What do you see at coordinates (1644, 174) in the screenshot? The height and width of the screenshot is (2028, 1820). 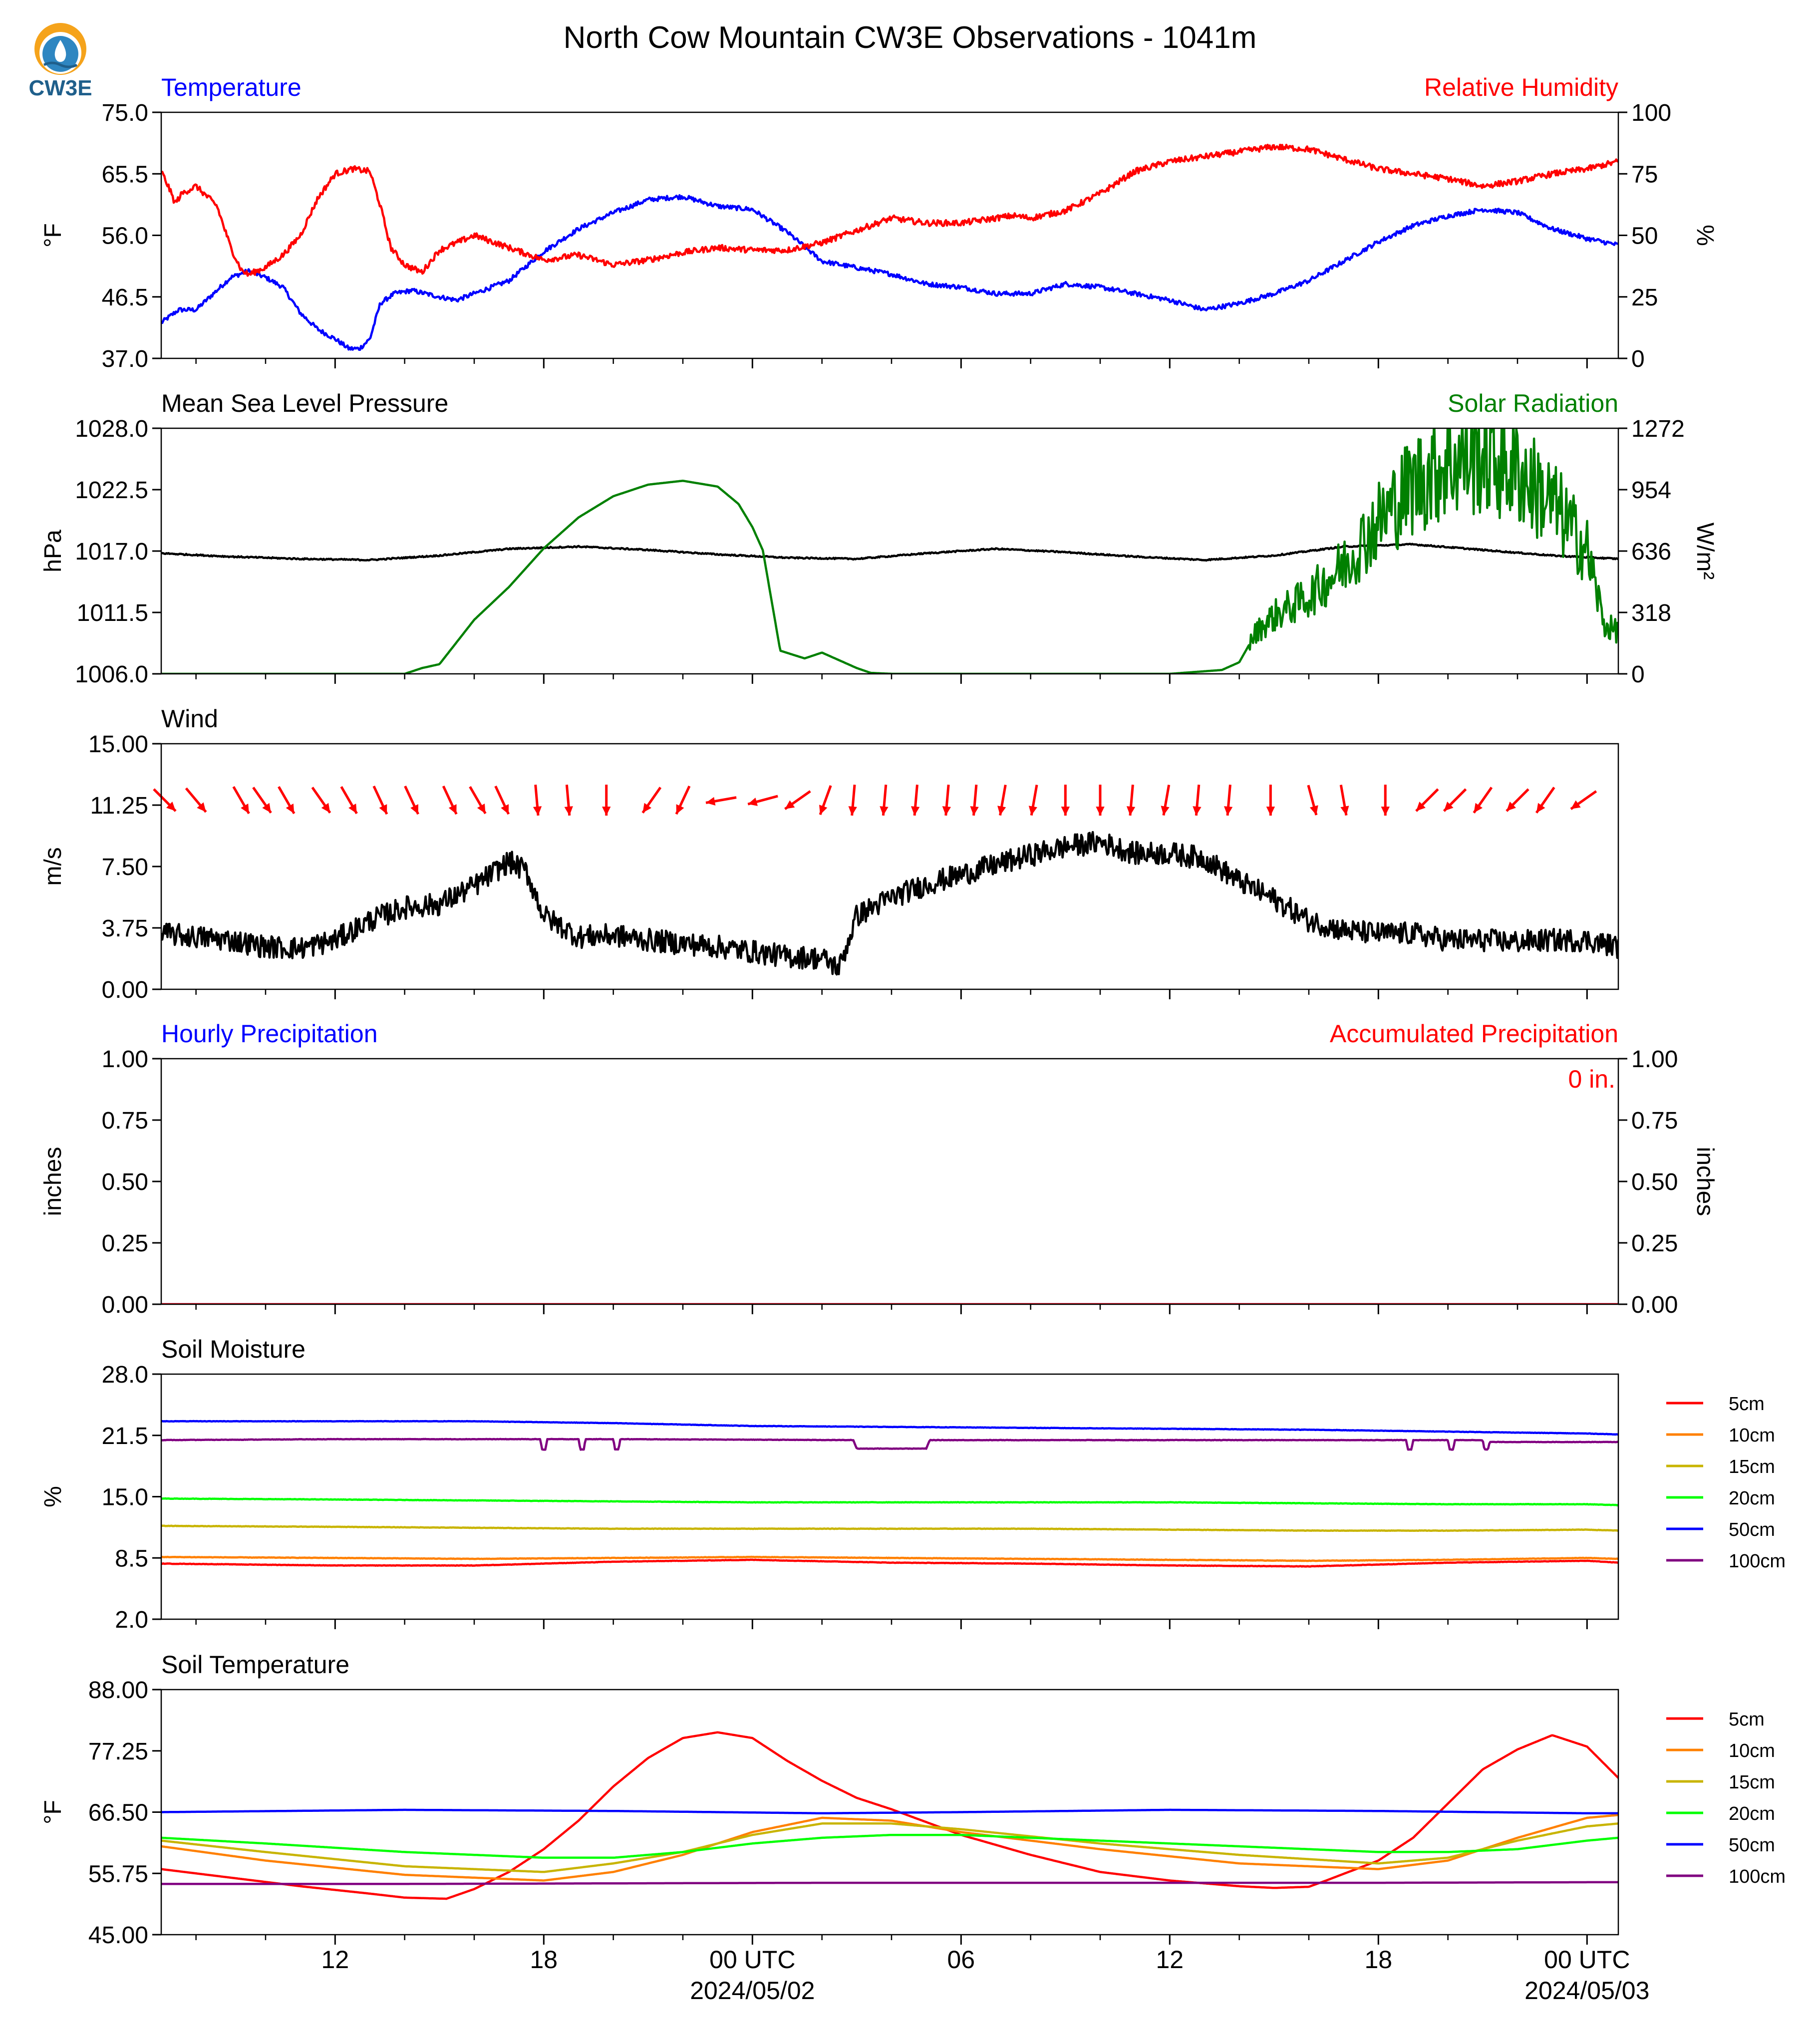 I see `y2-tick-label: 75` at bounding box center [1644, 174].